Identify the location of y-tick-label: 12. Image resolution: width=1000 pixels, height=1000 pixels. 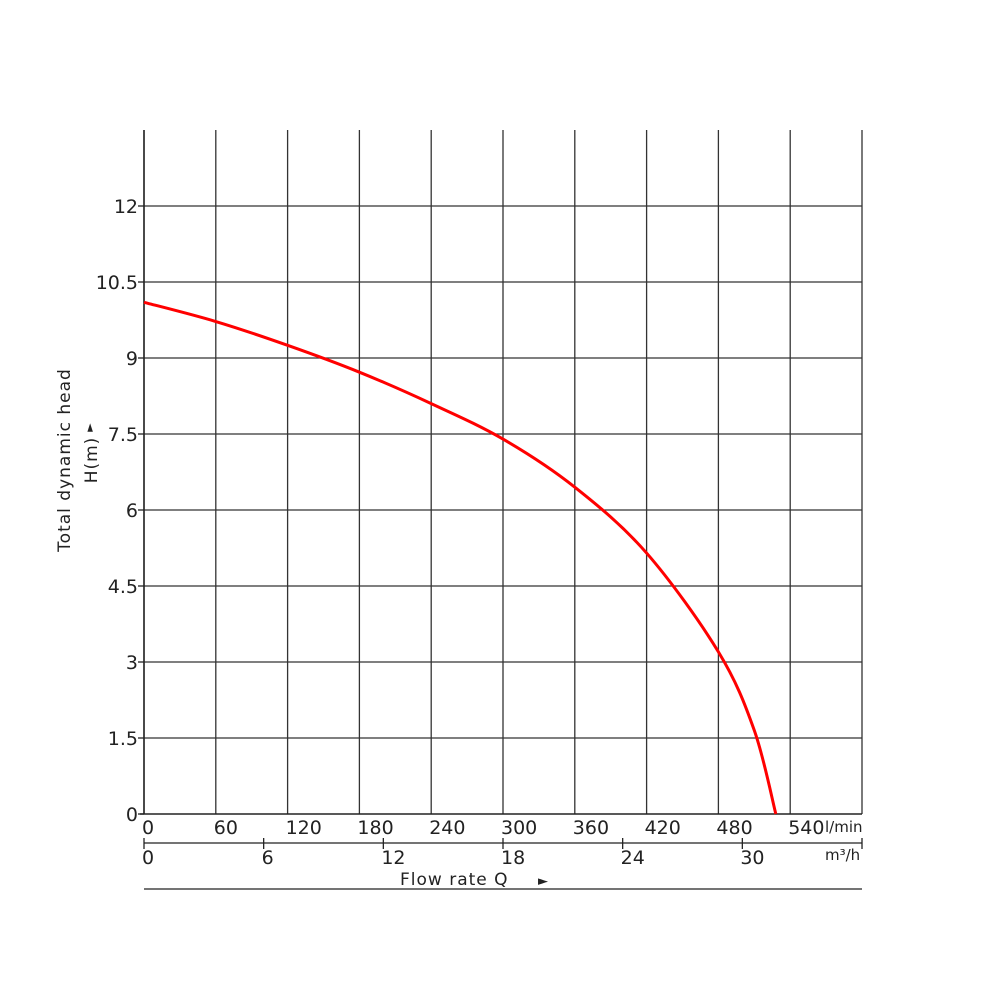
(126, 207).